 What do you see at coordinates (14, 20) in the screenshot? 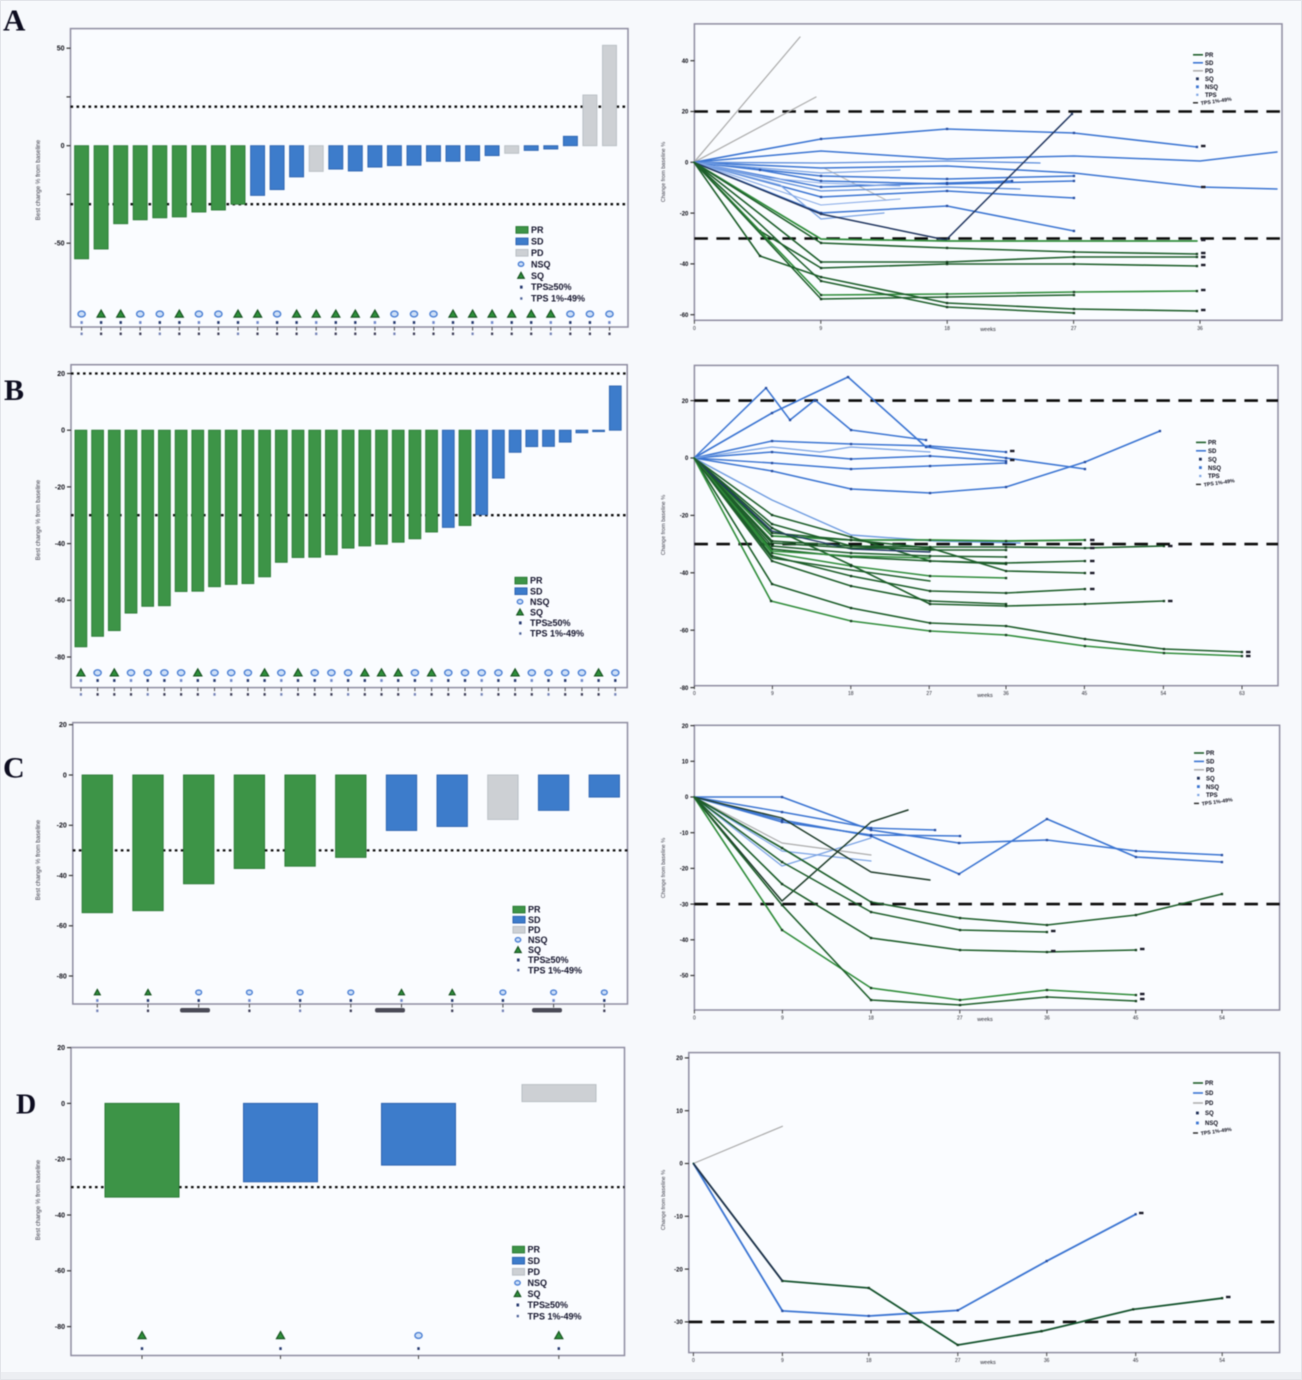
I see `svg-text: A` at bounding box center [14, 20].